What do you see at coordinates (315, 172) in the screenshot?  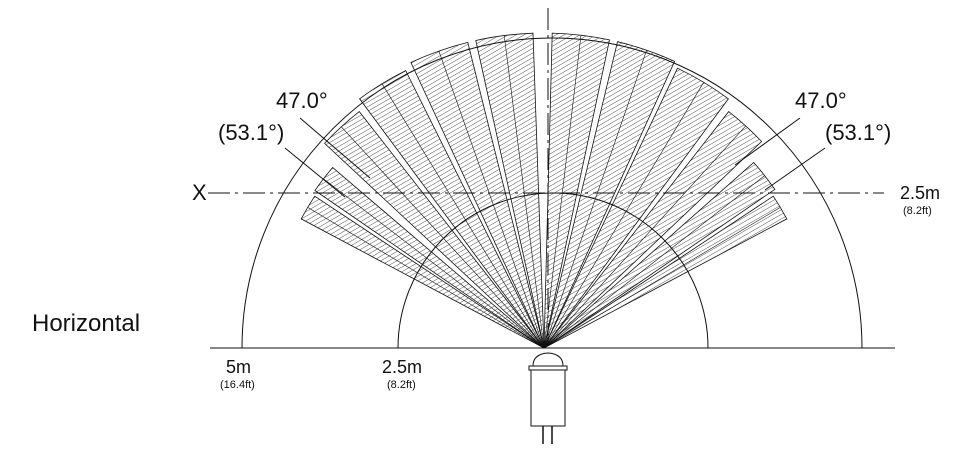 I see `left-secondary-leader` at bounding box center [315, 172].